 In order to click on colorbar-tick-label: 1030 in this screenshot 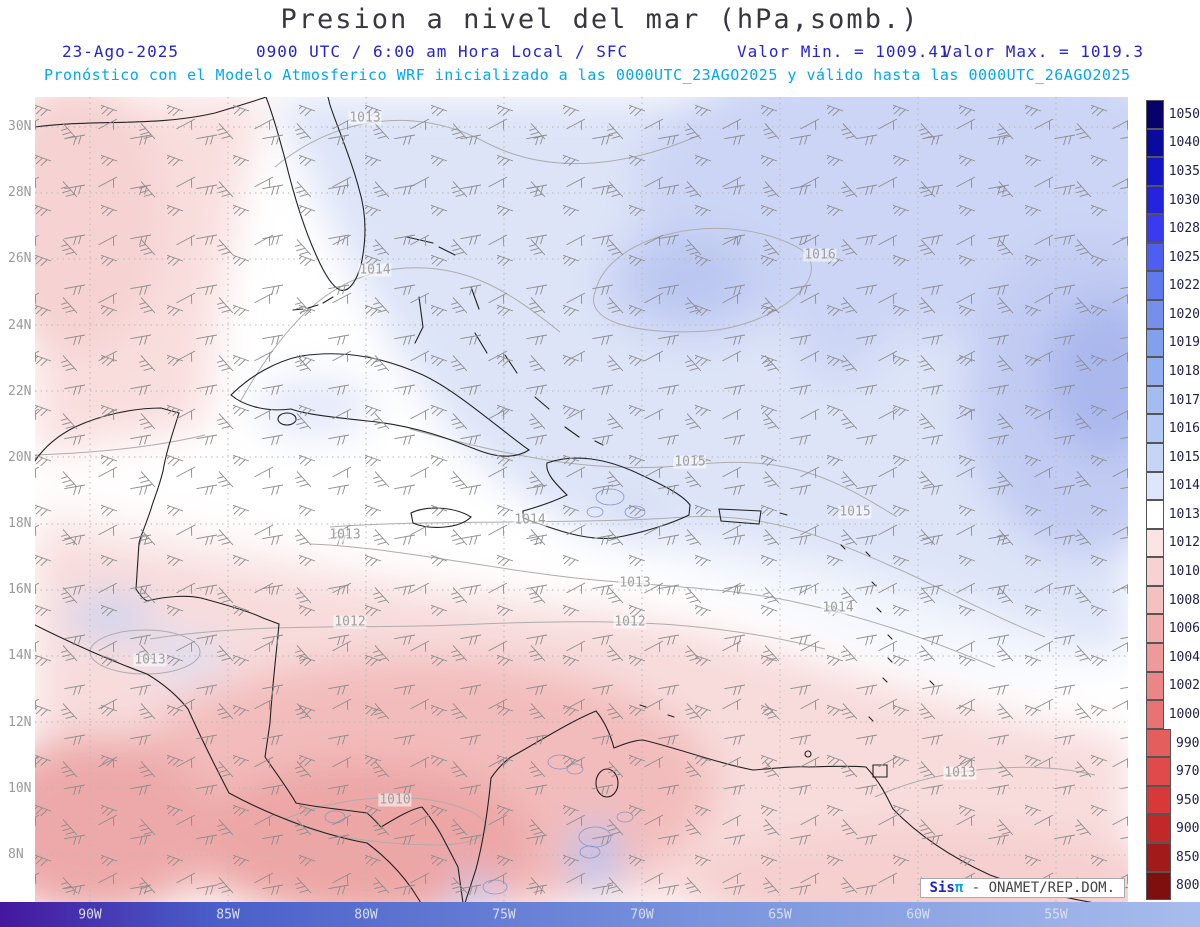, I will do `click(1184, 200)`.